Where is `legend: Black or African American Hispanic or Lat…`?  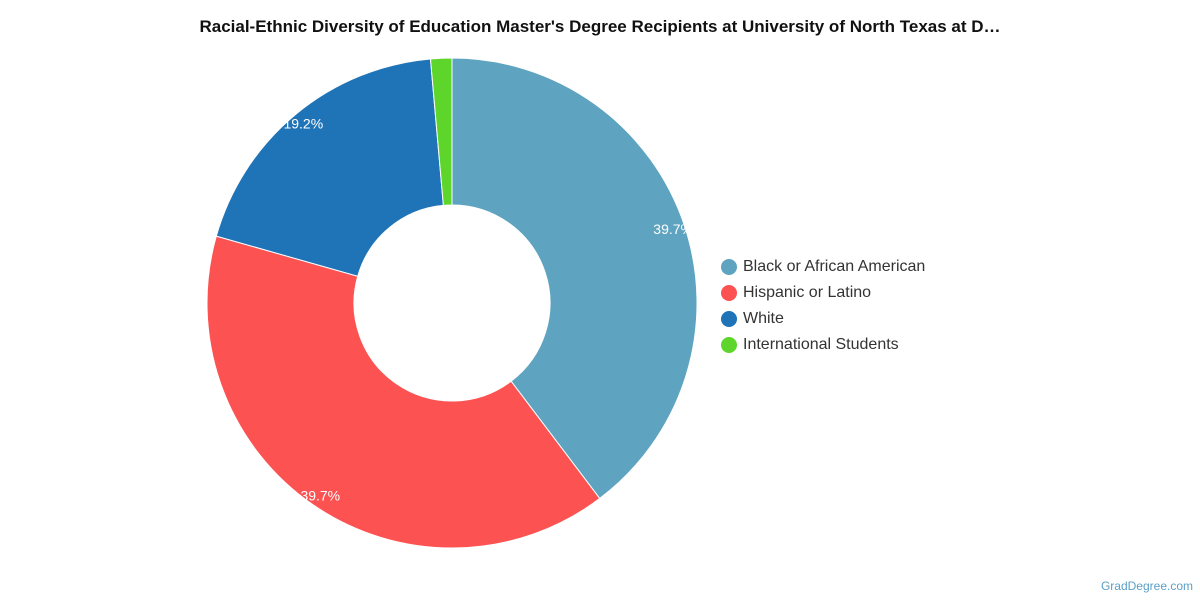 legend: Black or African American Hispanic or Lat… is located at coordinates (823, 306).